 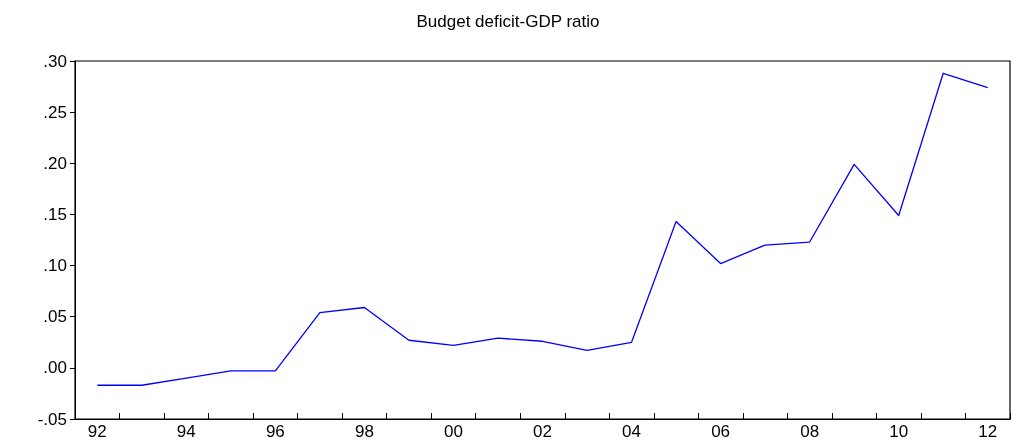 I want to click on x-tick-label: 06, so click(x=721, y=431).